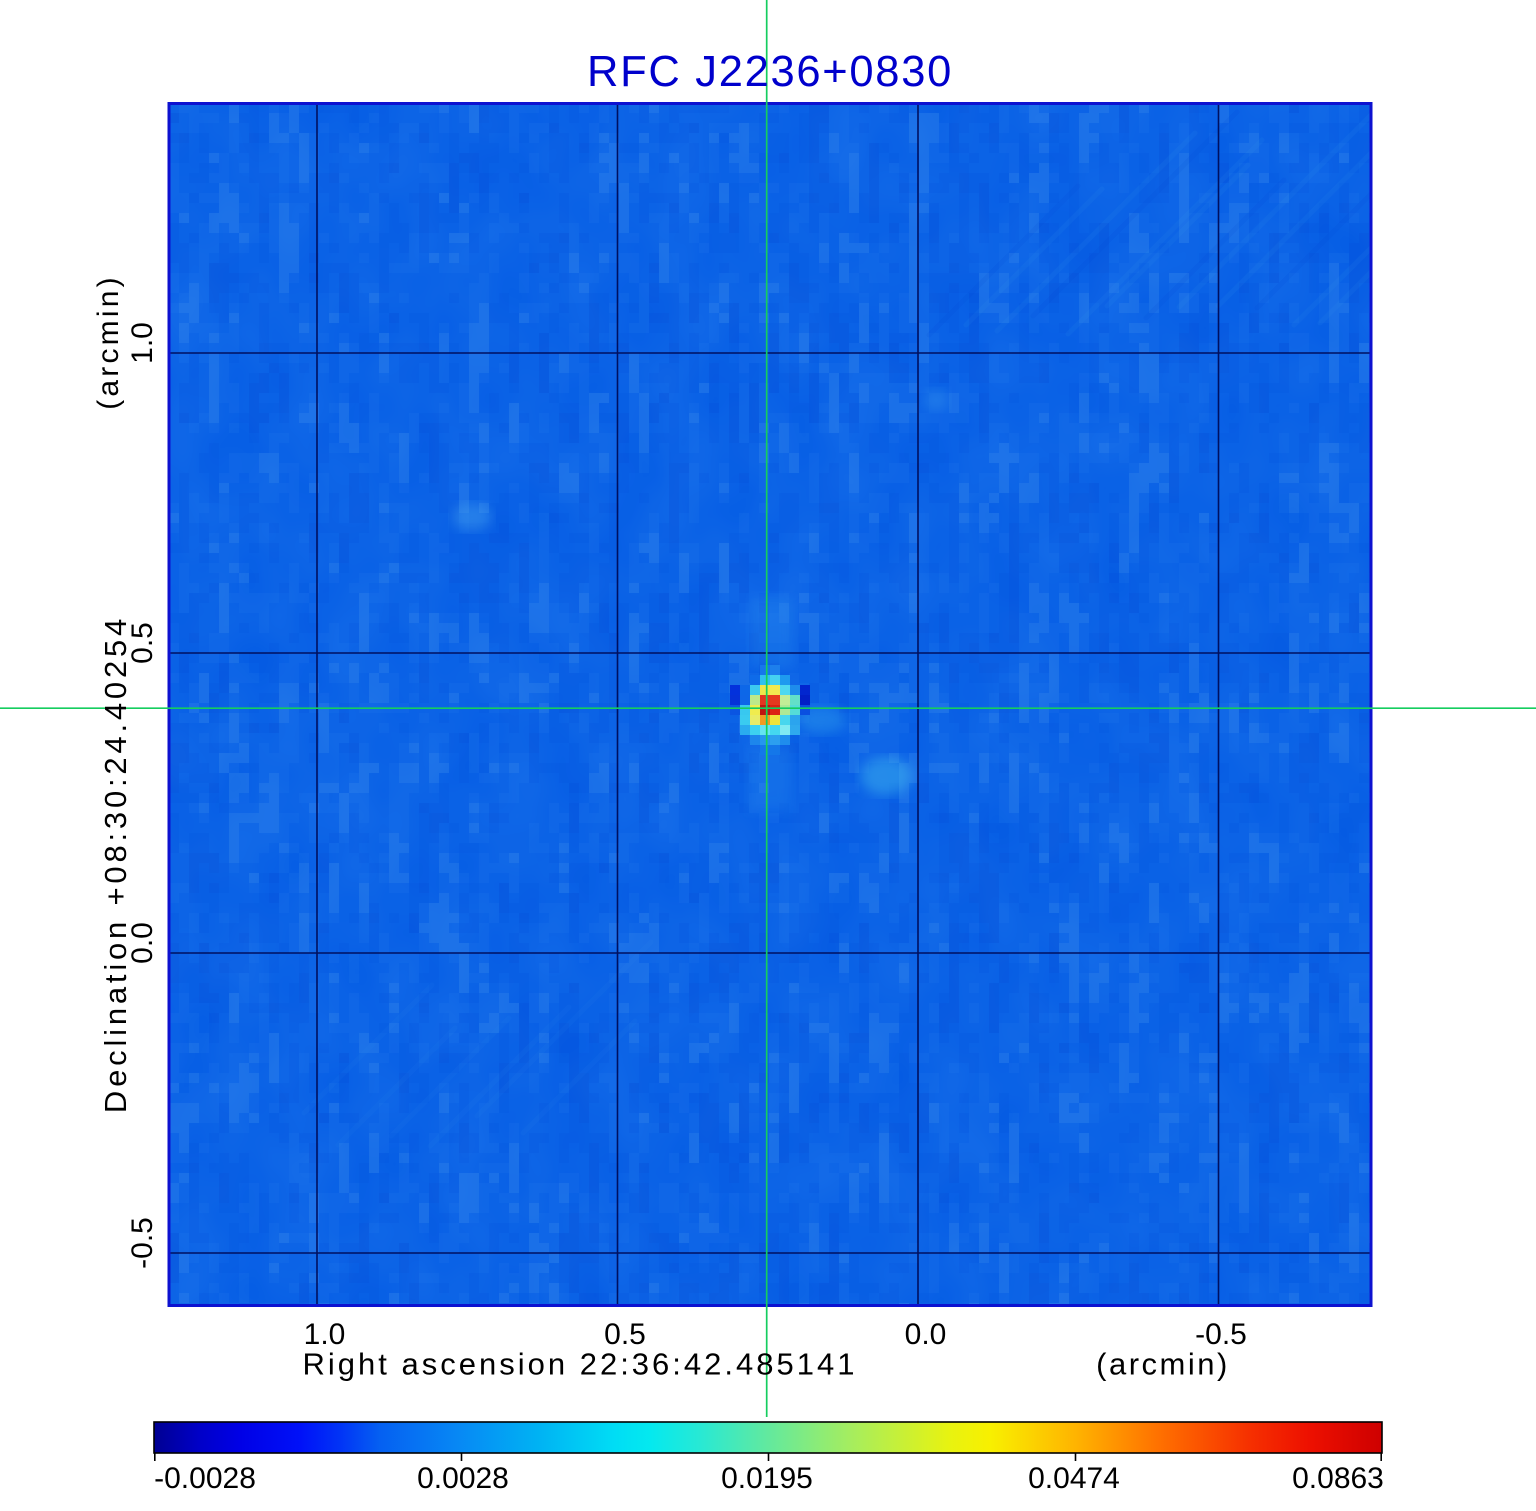  What do you see at coordinates (767, 1478) in the screenshot?
I see `svg-text: 0.0195` at bounding box center [767, 1478].